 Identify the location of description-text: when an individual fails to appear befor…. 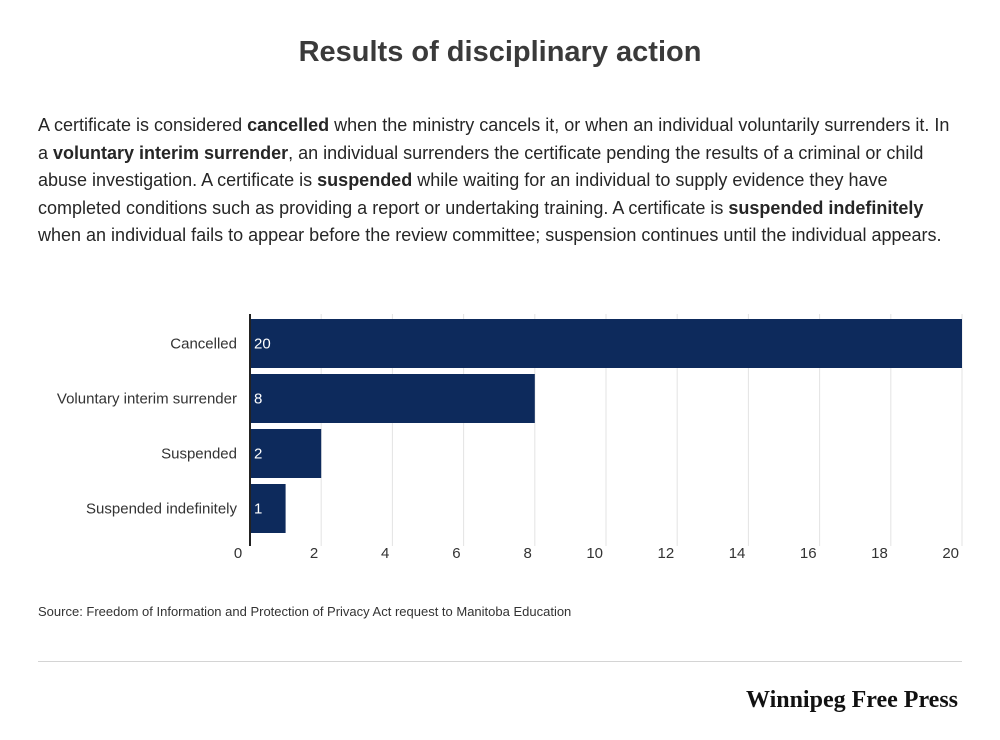
(490, 235).